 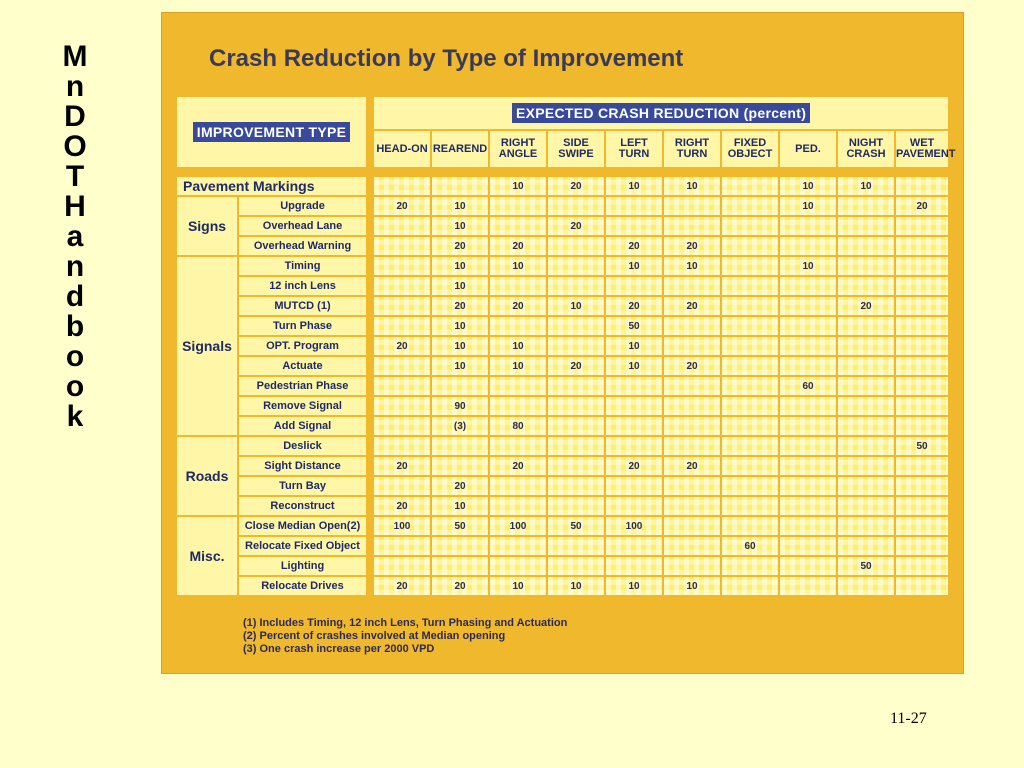 I want to click on column-header-line2: SWIPE, so click(x=576, y=154).